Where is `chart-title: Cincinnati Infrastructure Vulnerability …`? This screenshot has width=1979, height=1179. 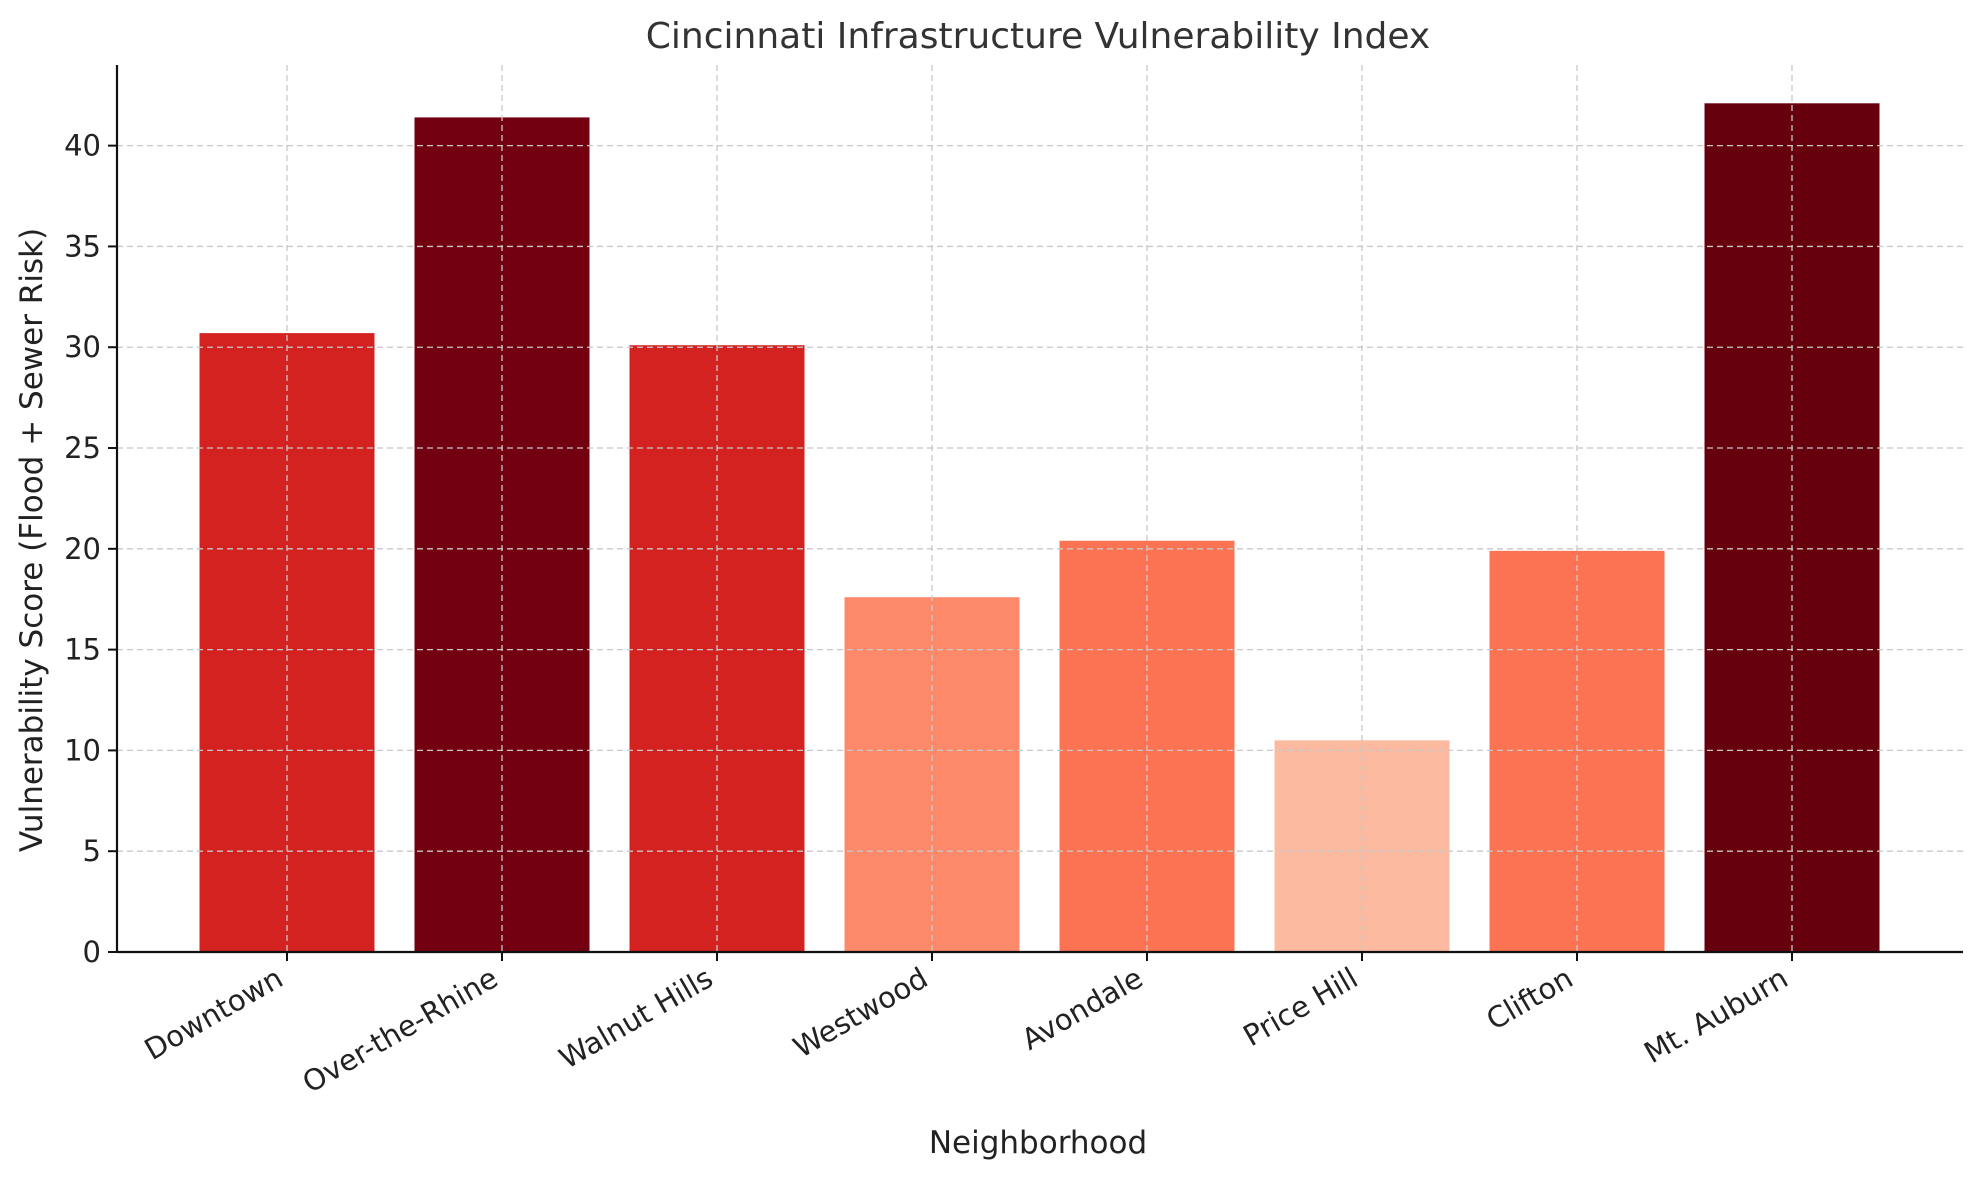 chart-title: Cincinnati Infrastructure Vulnerability … is located at coordinates (1038, 36).